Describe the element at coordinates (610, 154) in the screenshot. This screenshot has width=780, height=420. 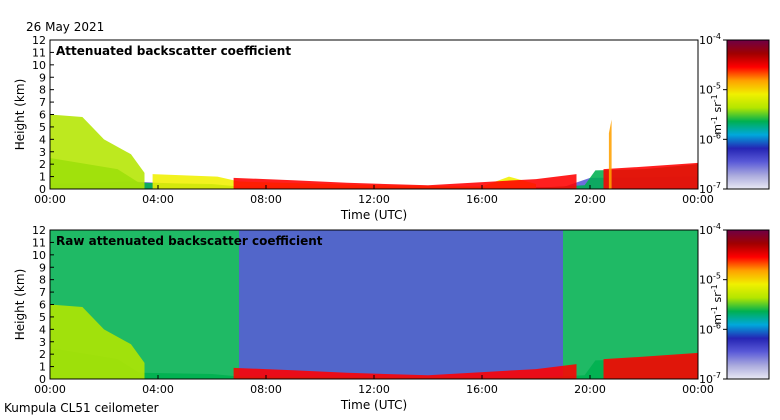
I see `layer-elevated-cloud` at that location.